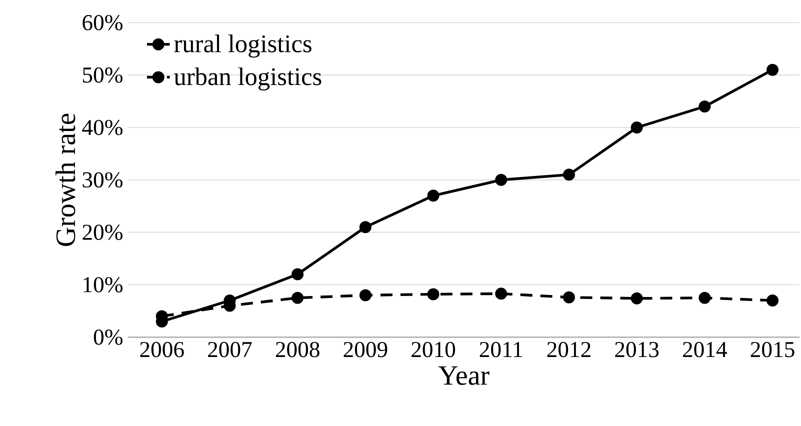 The height and width of the screenshot is (426, 801). I want to click on y-tick-label: 50%, so click(102, 75).